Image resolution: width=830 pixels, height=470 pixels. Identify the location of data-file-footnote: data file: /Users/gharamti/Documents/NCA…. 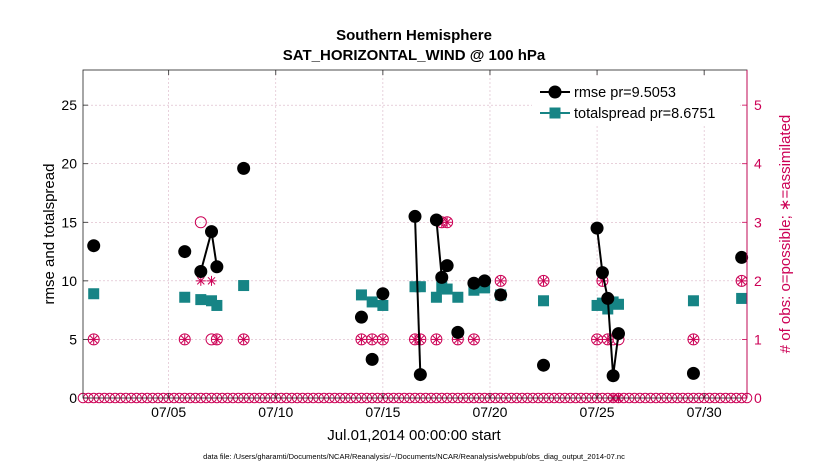
(414, 456).